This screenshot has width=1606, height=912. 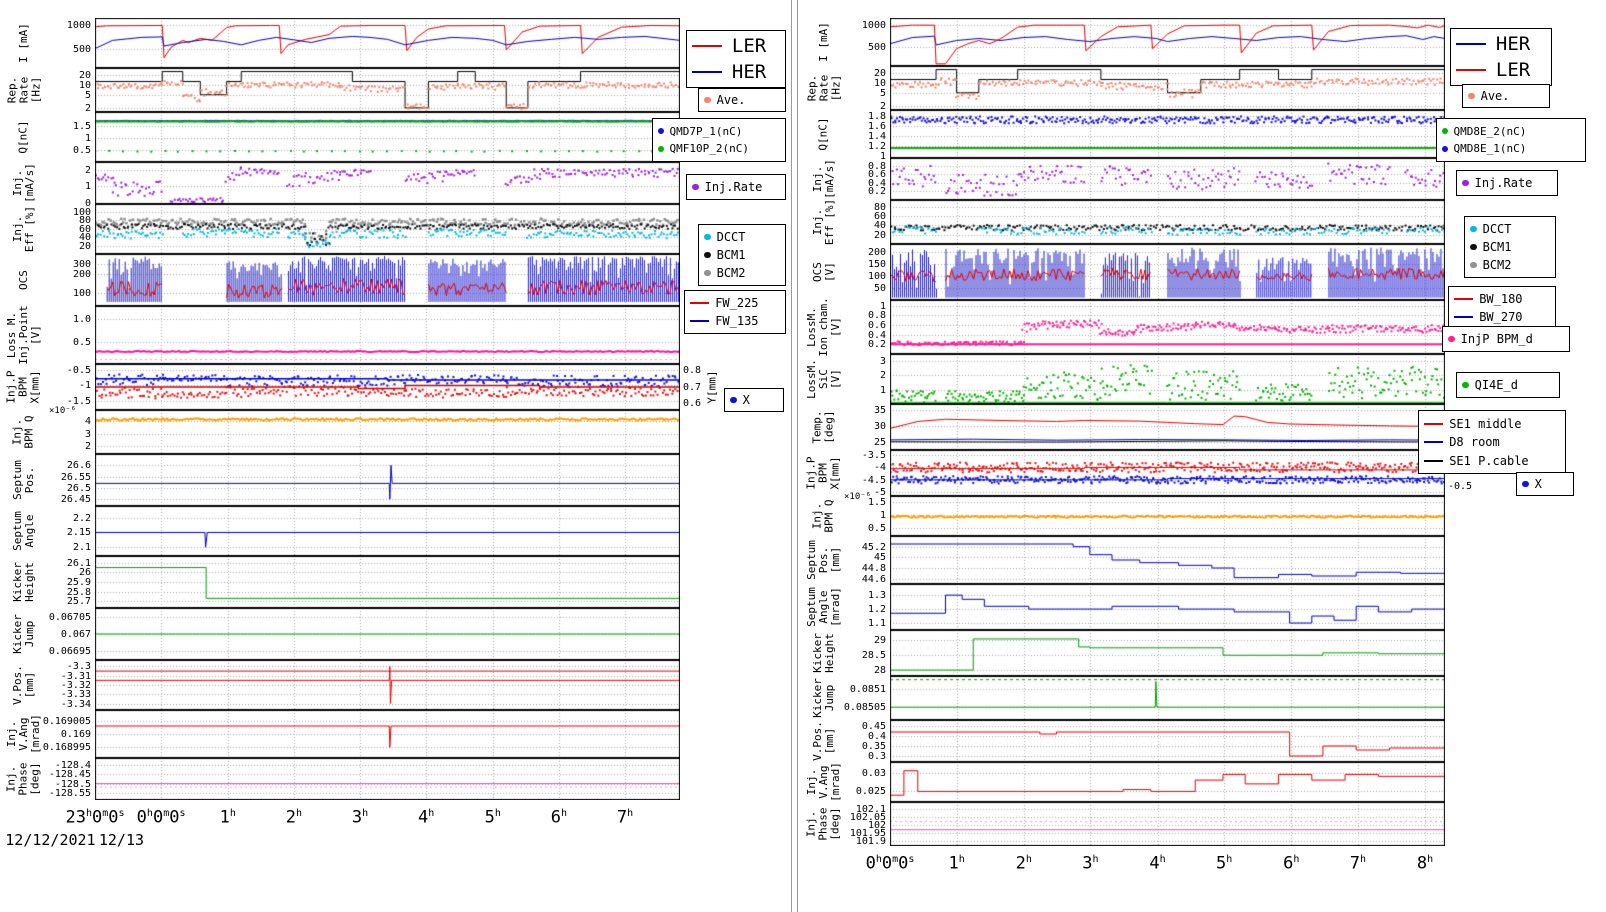 What do you see at coordinates (736, 59) in the screenshot?
I see `legend-box-ler: LER HER` at bounding box center [736, 59].